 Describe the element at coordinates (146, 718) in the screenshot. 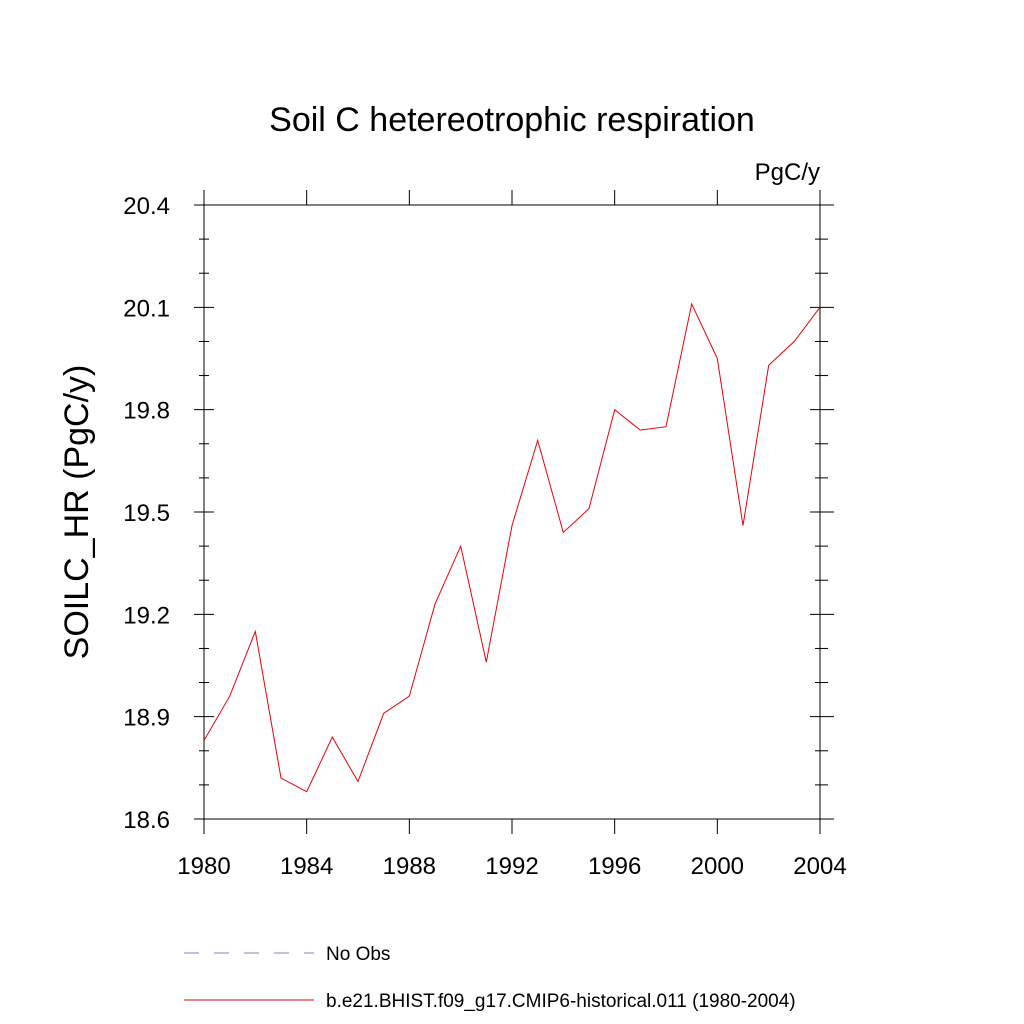

I see `y-tick-label: 18.9` at that location.